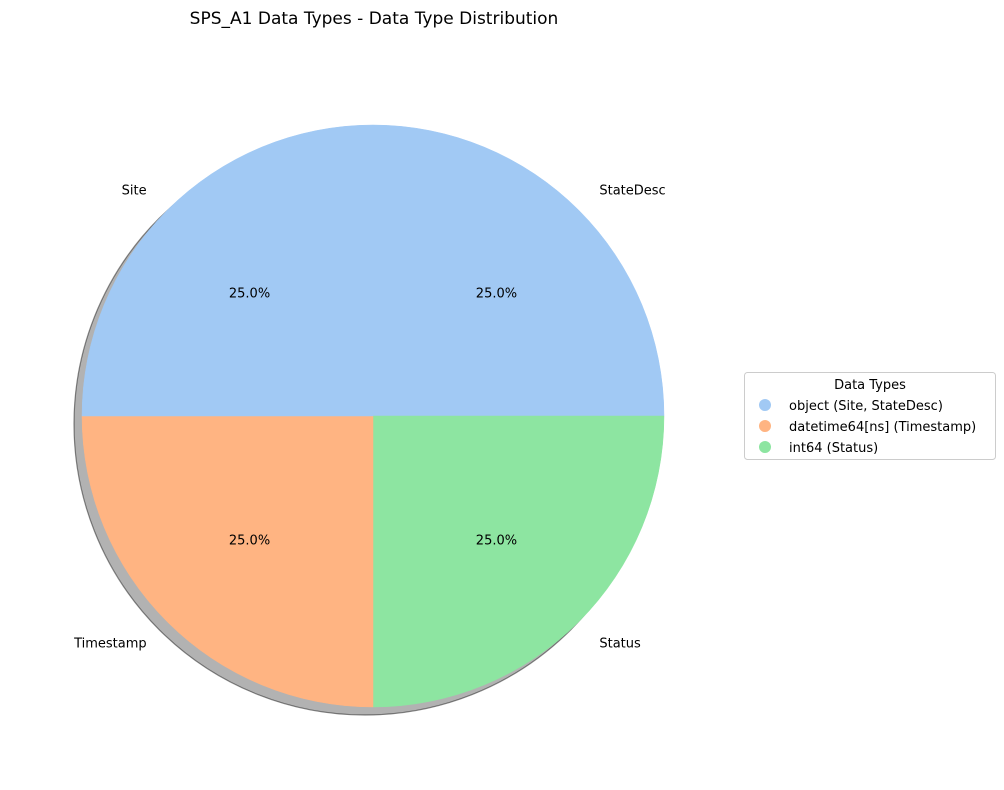 The image size is (1004, 790). I want to click on pie-slice-site, so click(227, 270).